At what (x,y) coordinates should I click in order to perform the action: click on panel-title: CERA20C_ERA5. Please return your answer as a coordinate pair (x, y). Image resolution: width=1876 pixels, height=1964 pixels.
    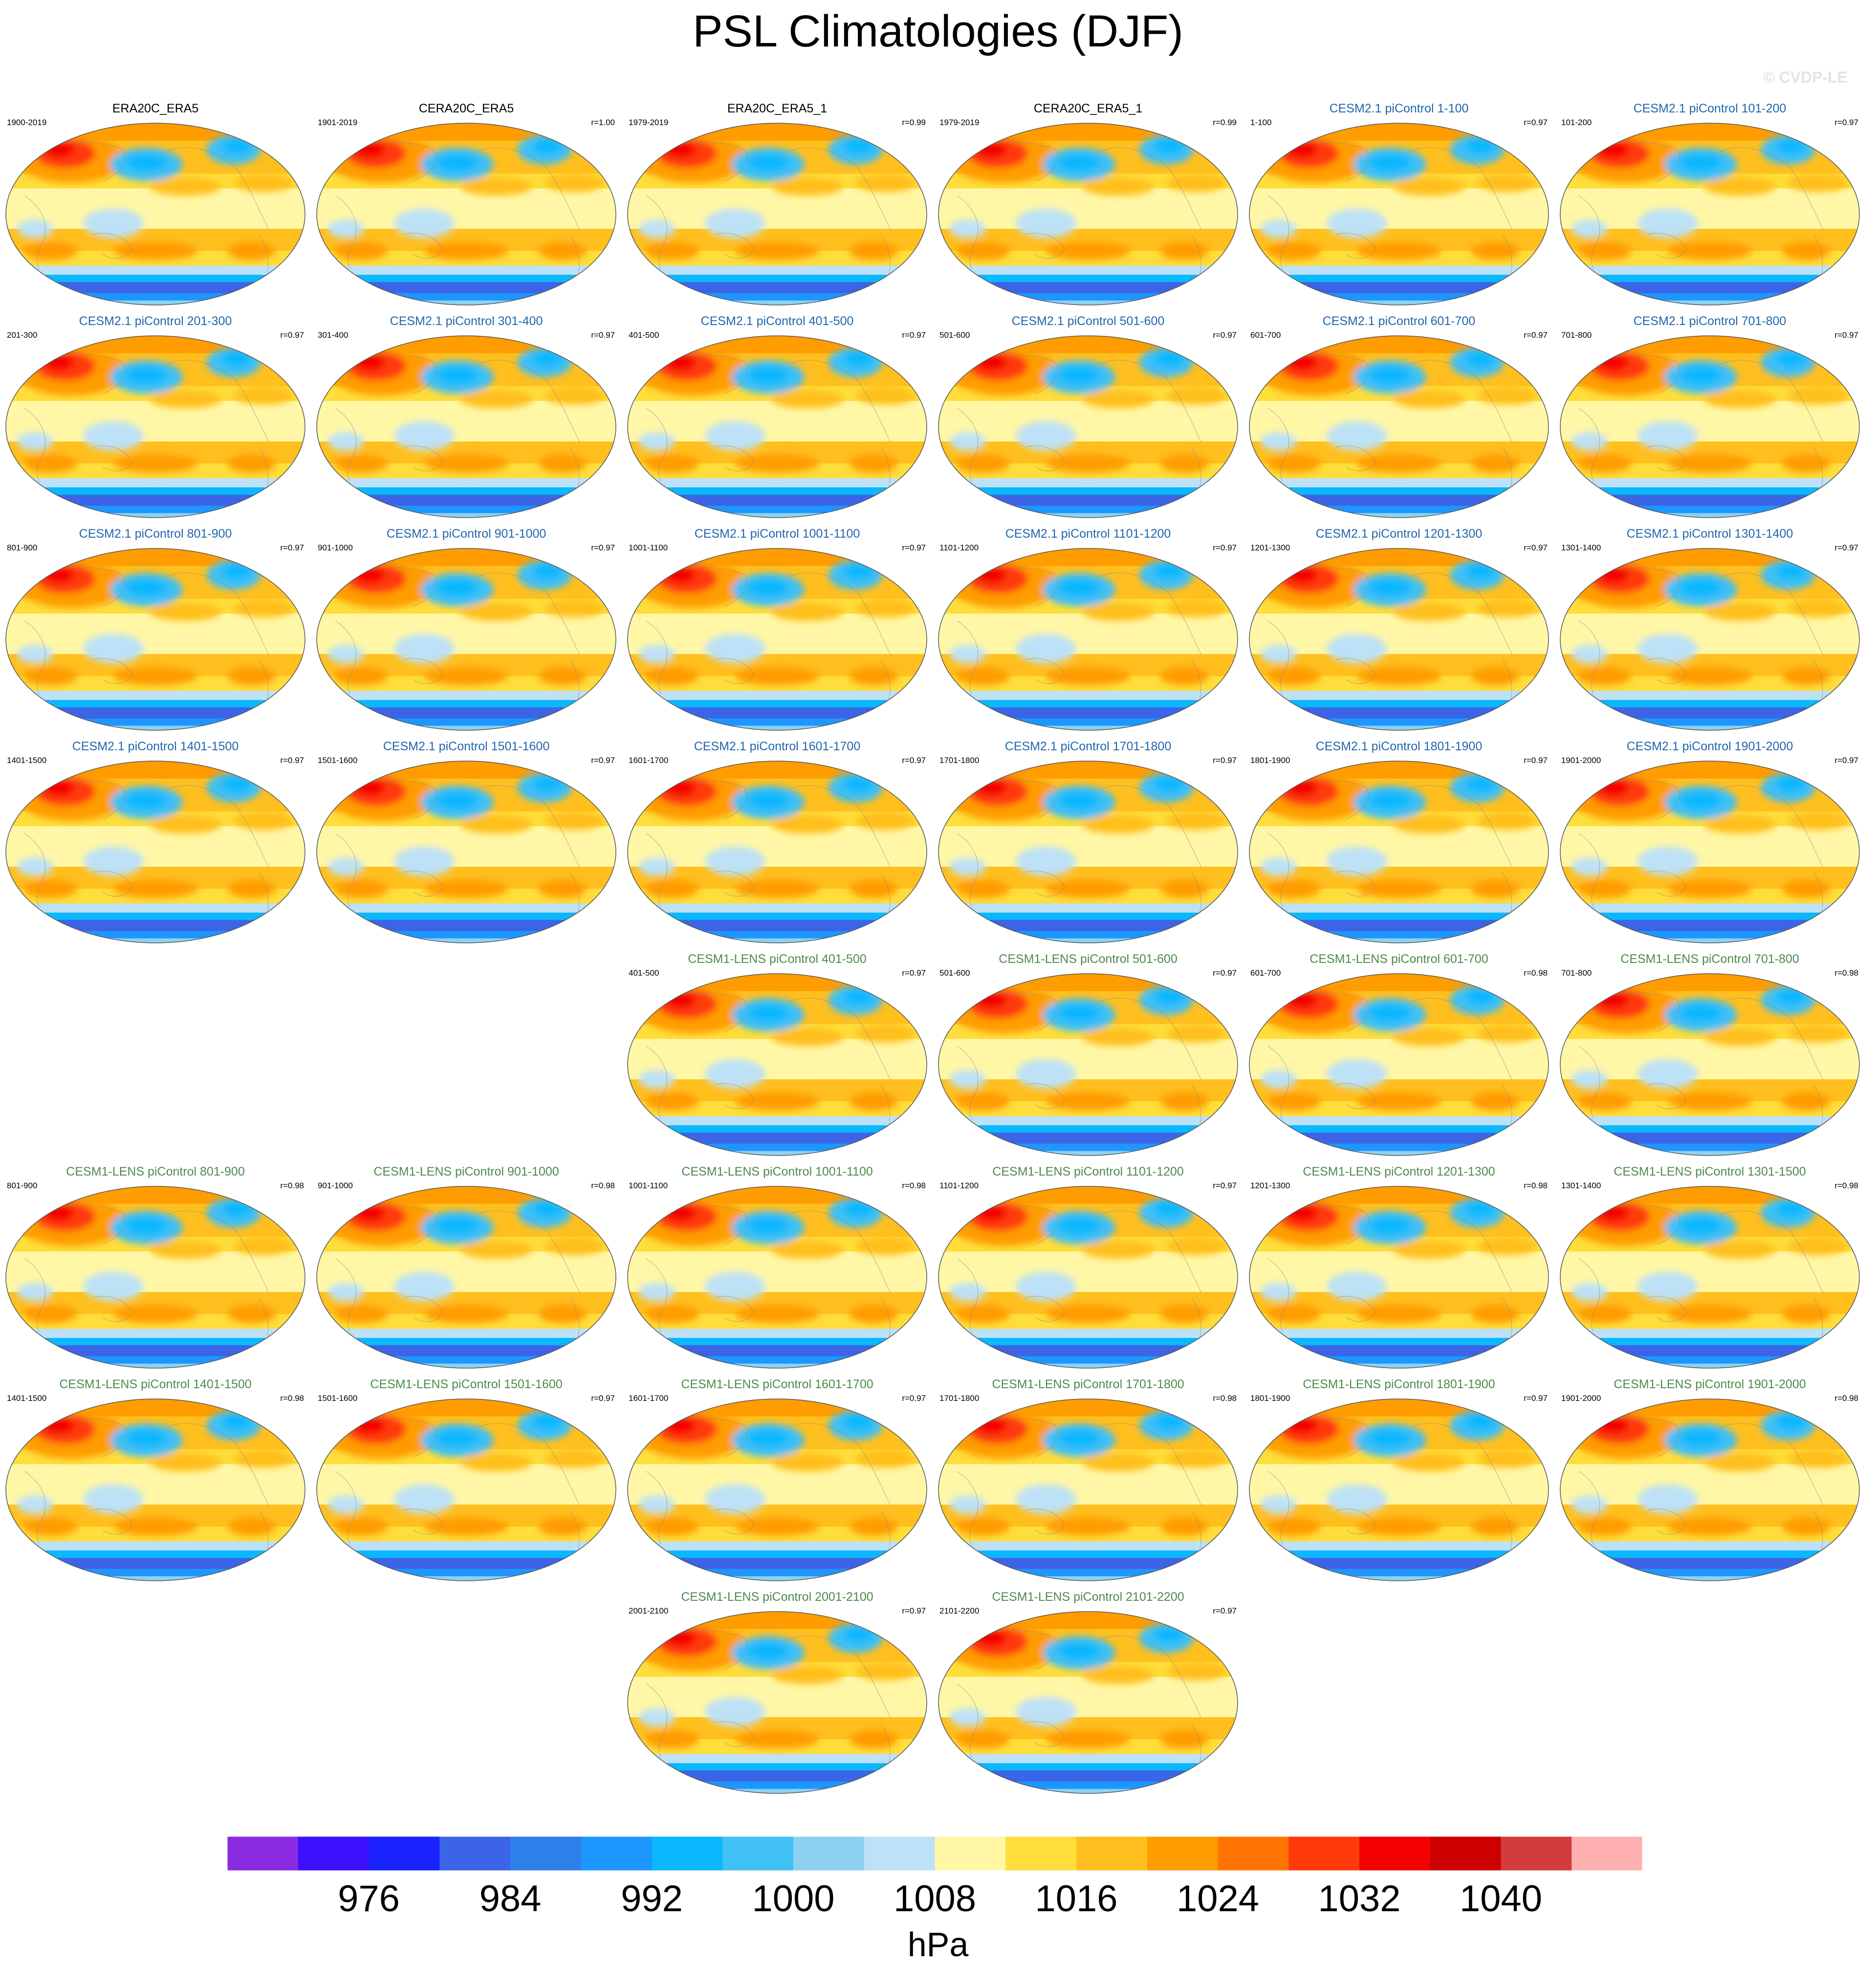
    Looking at the image, I should click on (466, 108).